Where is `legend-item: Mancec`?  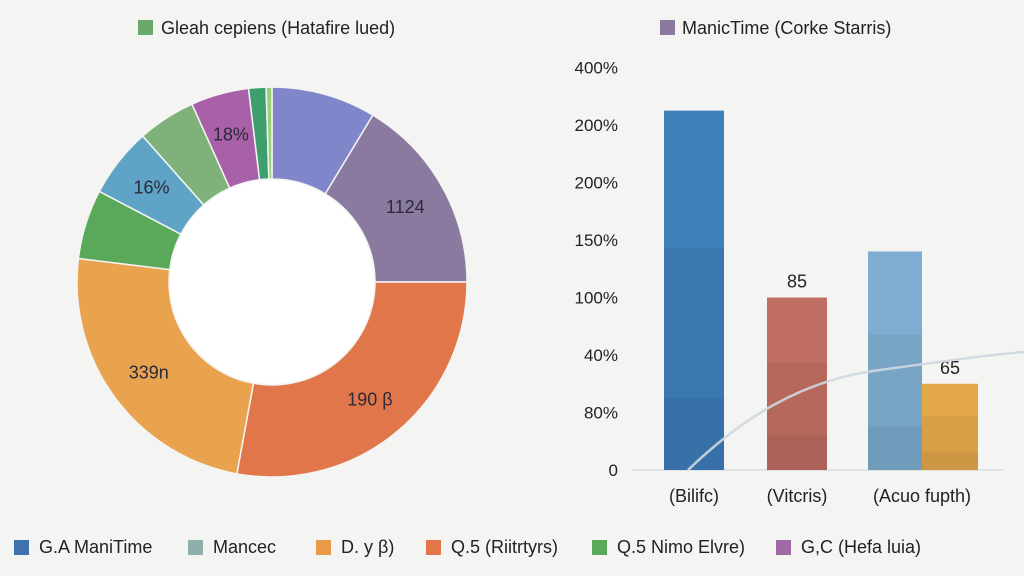 legend-item: Mancec is located at coordinates (232, 547).